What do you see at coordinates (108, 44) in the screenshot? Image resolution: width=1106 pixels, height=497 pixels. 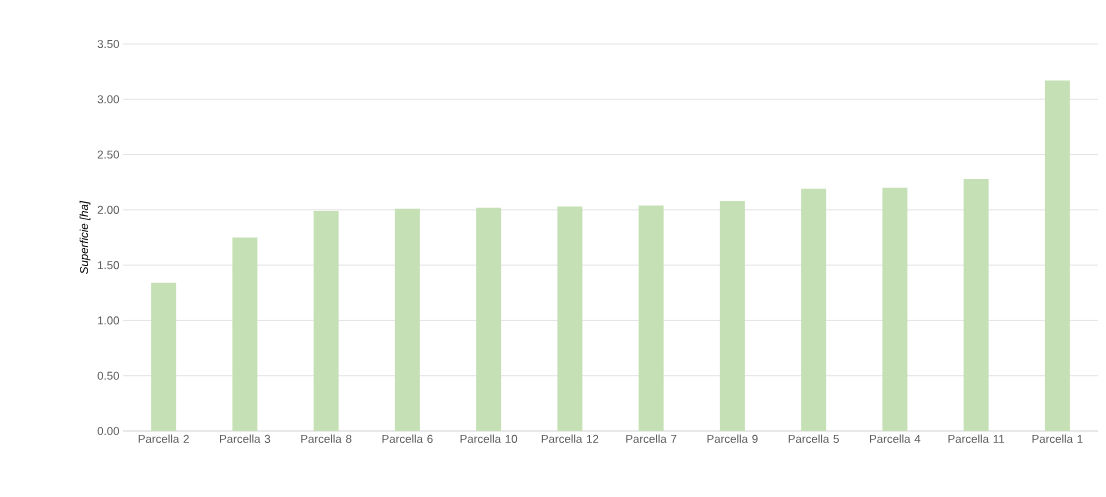 I see `y-tick-label: 3.50` at bounding box center [108, 44].